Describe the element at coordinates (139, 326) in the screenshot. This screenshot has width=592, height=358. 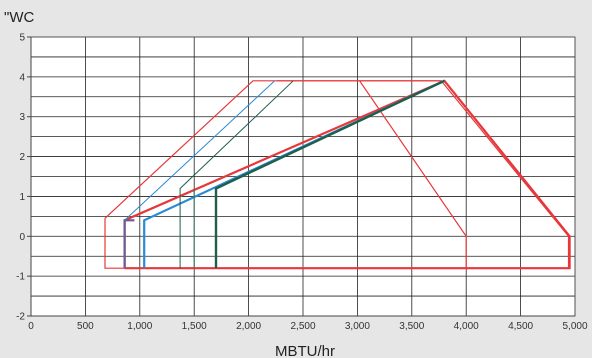
I see `x-tick-label: 1,000` at that location.